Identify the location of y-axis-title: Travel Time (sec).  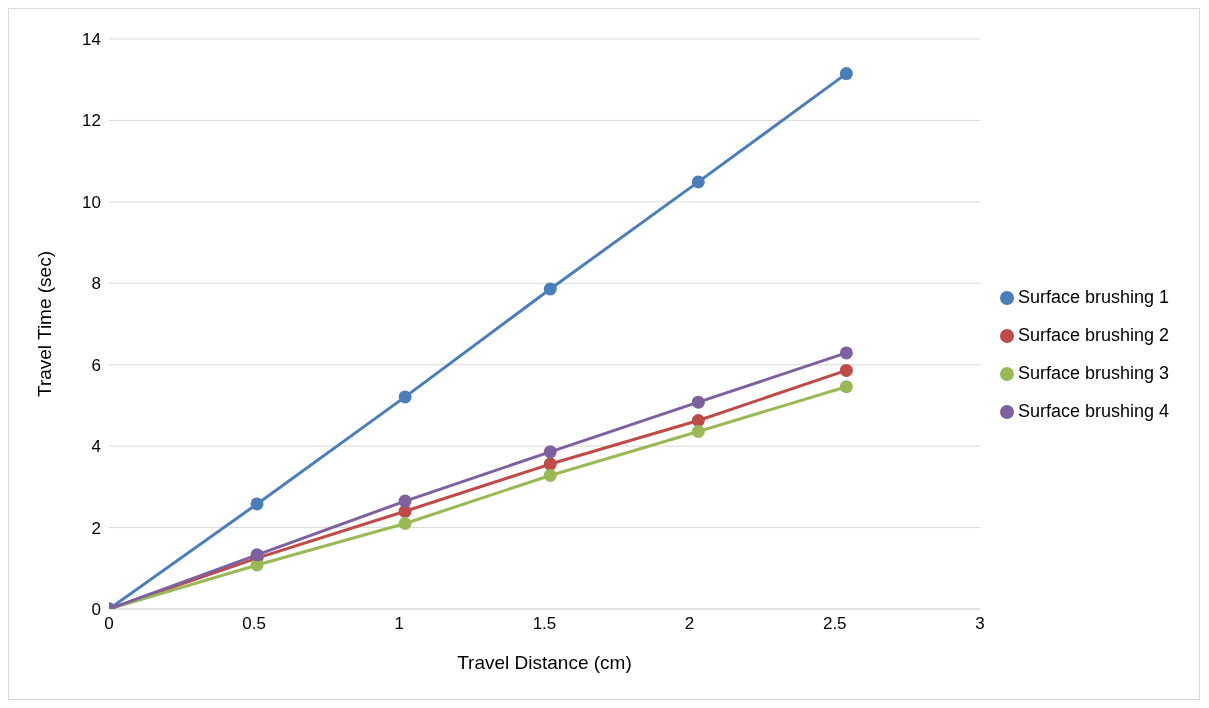
(44, 324).